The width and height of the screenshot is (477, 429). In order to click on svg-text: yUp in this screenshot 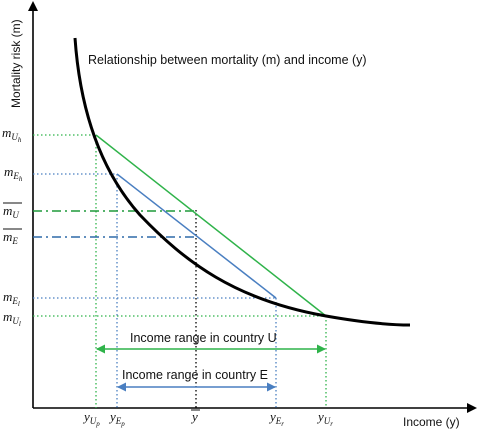, I will do `click(91, 418)`.